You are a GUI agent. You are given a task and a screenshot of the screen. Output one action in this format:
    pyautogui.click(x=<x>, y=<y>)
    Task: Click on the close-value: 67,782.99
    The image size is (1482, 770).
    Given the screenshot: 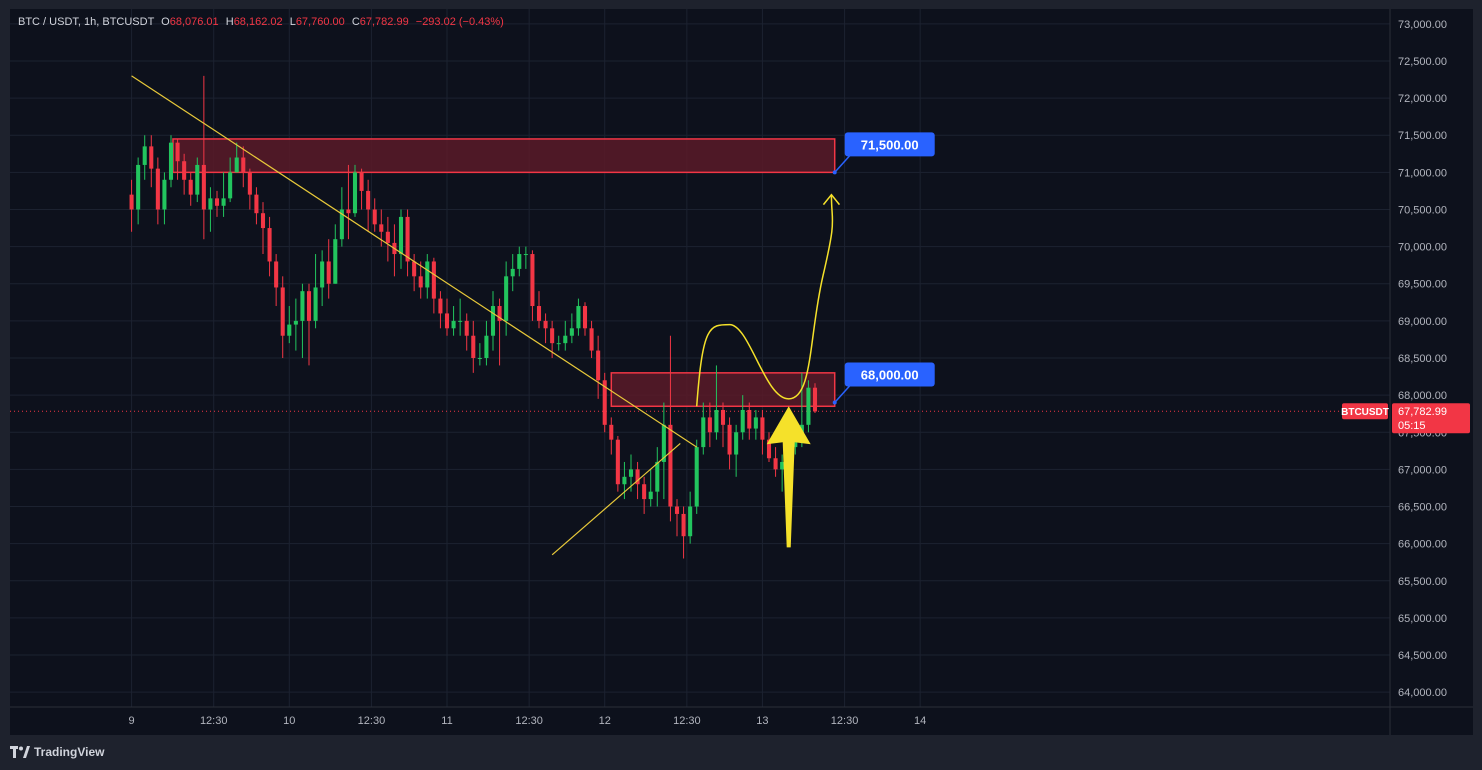 What is the action you would take?
    pyautogui.click(x=384, y=22)
    